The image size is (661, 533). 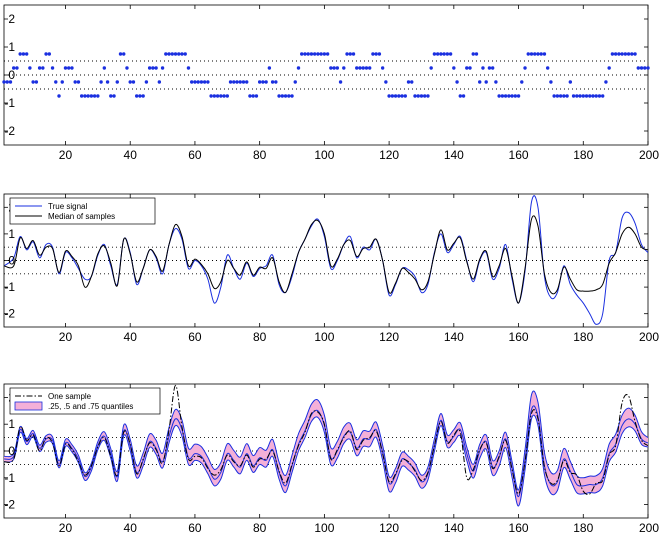 What do you see at coordinates (9, 287) in the screenshot?
I see `y-tick-label: -1` at bounding box center [9, 287].